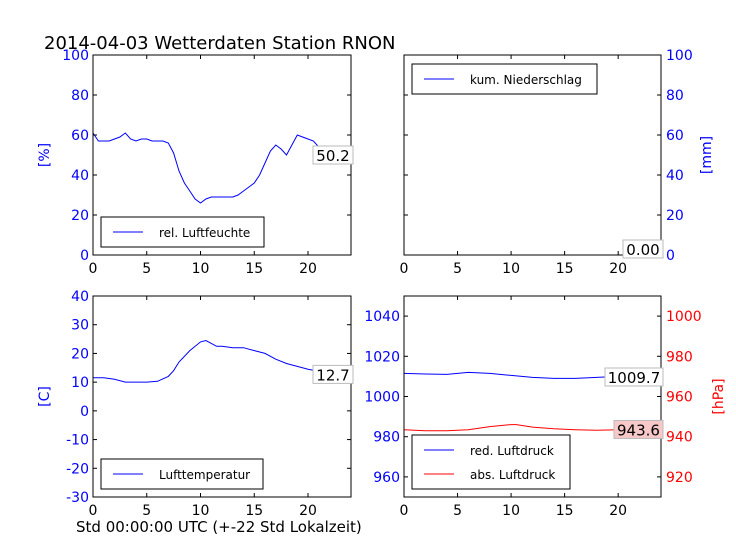 This screenshot has width=736, height=552. I want to click on x-tick-label-humidity: 0, so click(93, 269).